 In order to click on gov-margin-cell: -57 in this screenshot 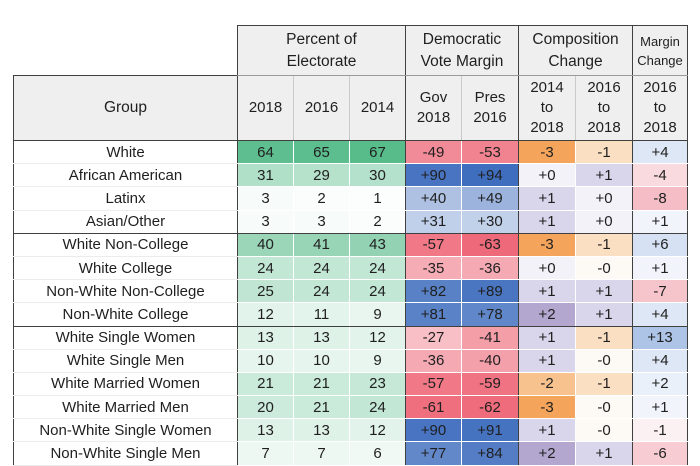, I will do `click(433, 245)`.